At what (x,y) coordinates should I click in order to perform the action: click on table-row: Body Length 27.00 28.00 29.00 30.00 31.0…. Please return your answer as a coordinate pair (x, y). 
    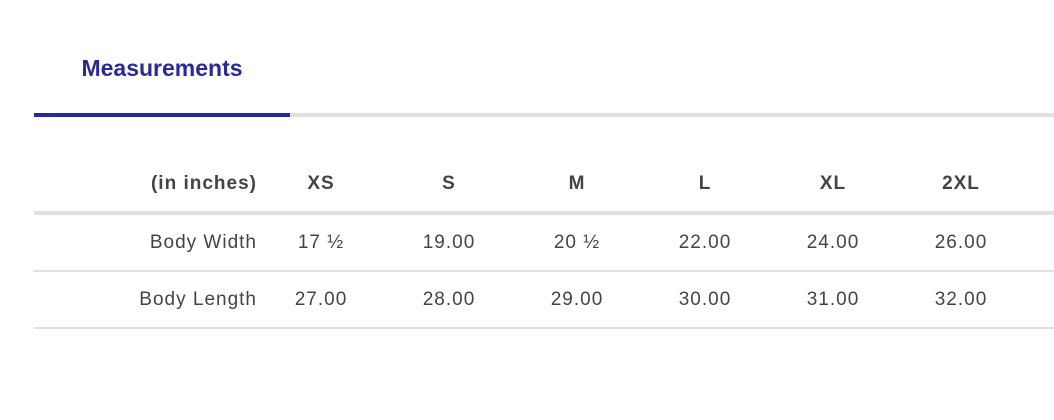
    Looking at the image, I should click on (544, 300).